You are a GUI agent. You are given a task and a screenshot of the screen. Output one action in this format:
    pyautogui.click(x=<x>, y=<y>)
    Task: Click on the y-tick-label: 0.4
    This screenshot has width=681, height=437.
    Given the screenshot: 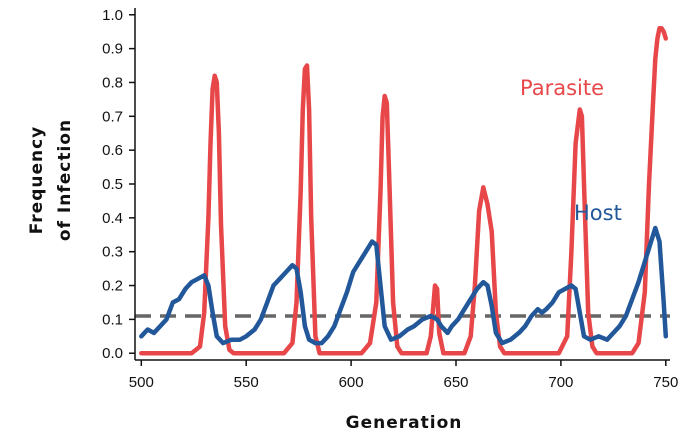 What is the action you would take?
    pyautogui.click(x=112, y=218)
    